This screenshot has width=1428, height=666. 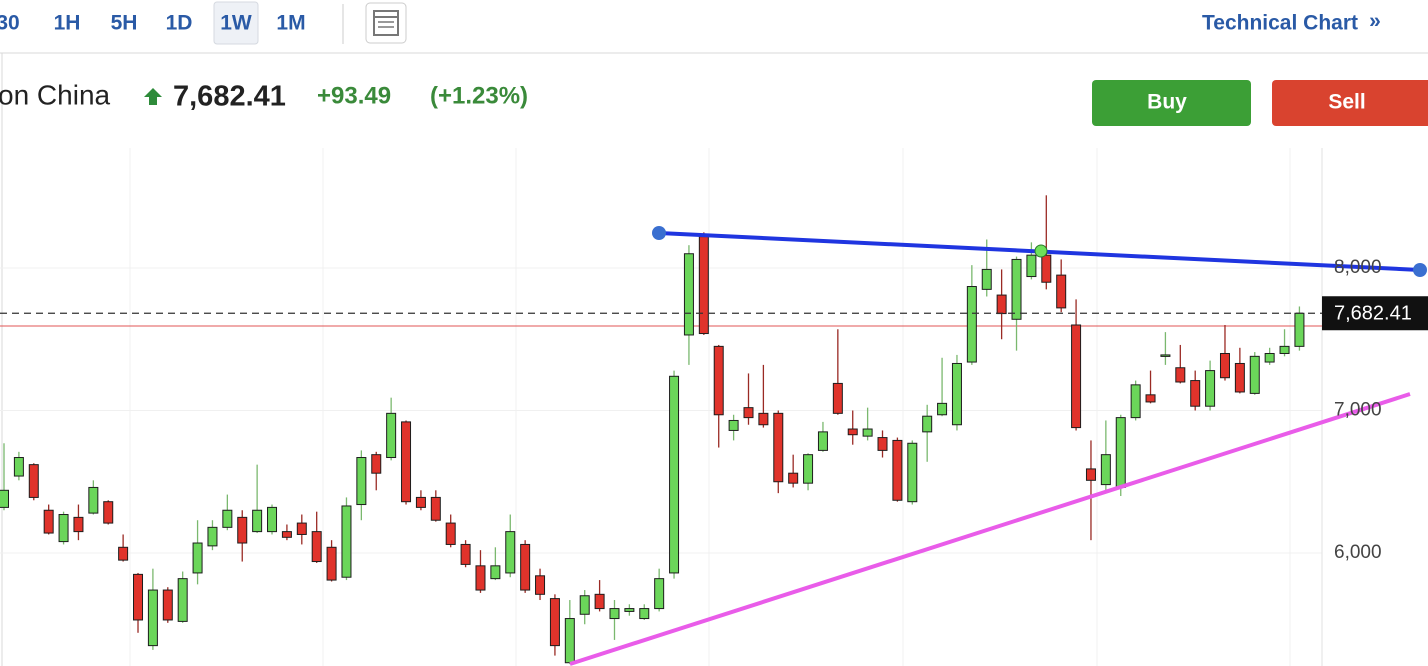 What do you see at coordinates (67, 23) in the screenshot?
I see `timeframe-tab: 1H` at bounding box center [67, 23].